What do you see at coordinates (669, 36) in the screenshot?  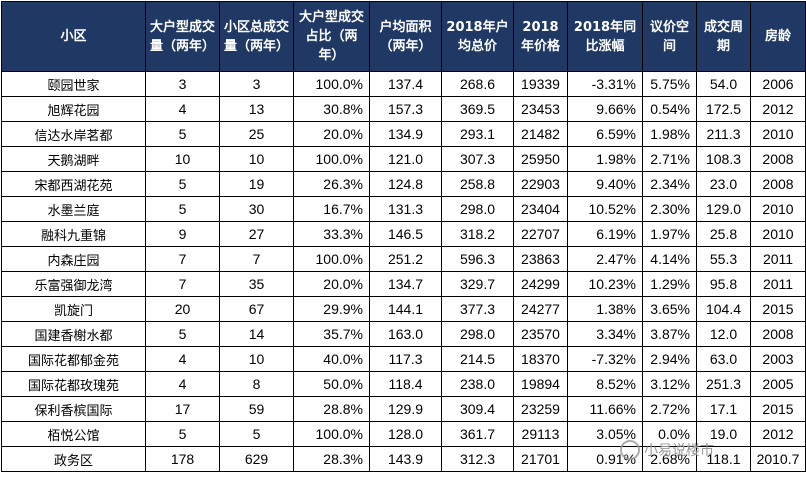 I see `header-bargain-space: 议价空间` at bounding box center [669, 36].